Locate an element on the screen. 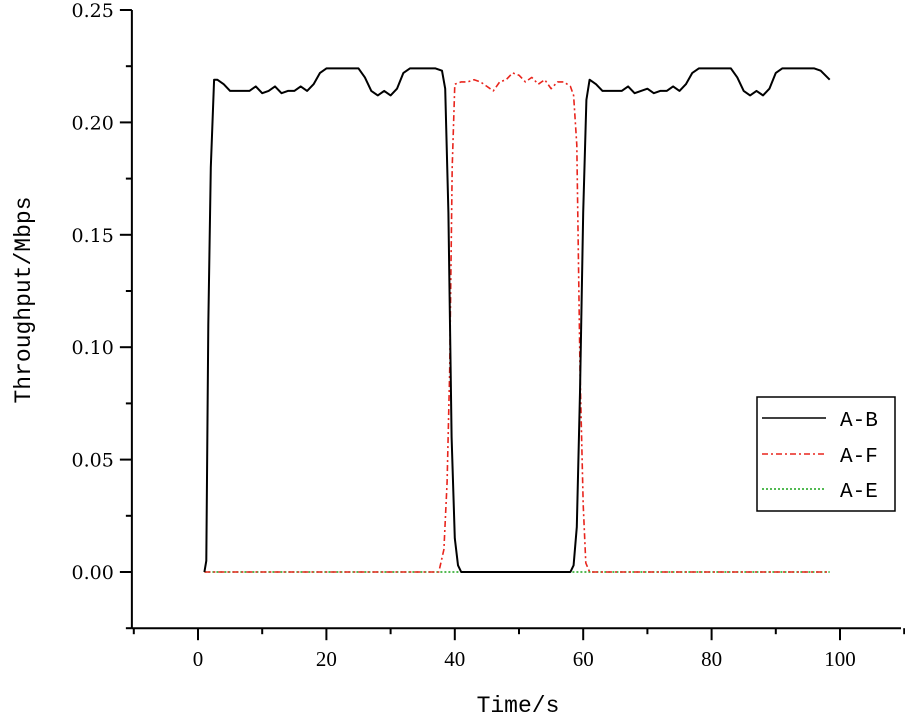 The height and width of the screenshot is (720, 905). legend: A-B A-F A-E is located at coordinates (826, 454).